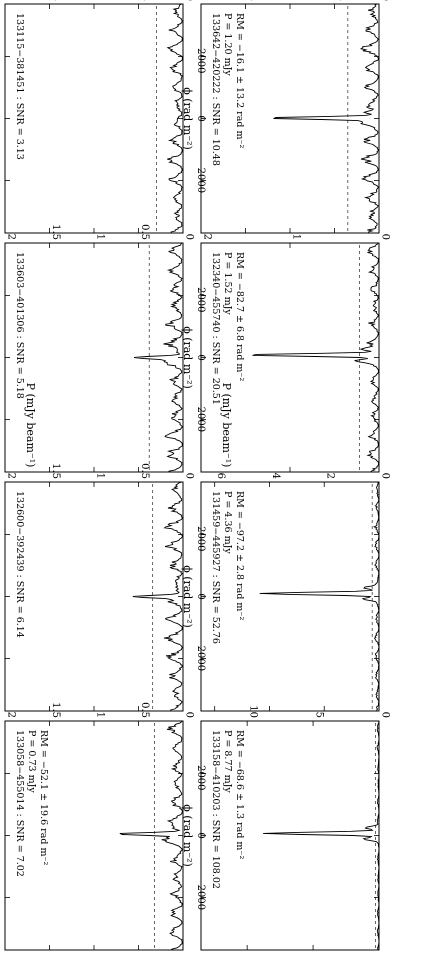  What do you see at coordinates (19, 564) in the screenshot?
I see `panel-annotation-line: 132600−392439 : SNR = 6.14` at bounding box center [19, 564].